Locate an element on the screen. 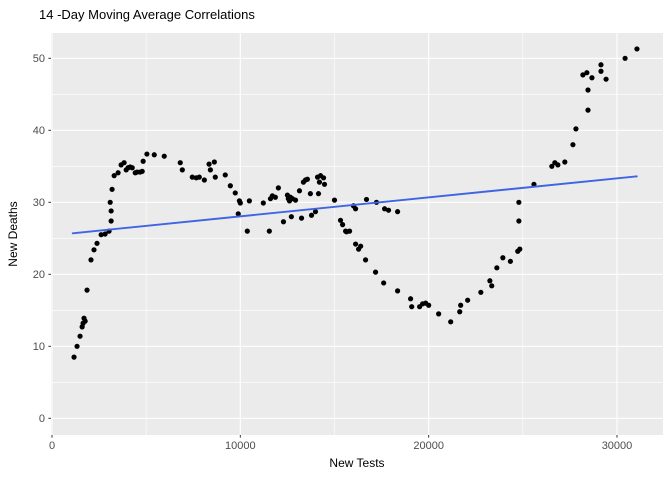 Image resolution: width=672 pixels, height=480 pixels. x-tick-label: 20000 is located at coordinates (428, 446).